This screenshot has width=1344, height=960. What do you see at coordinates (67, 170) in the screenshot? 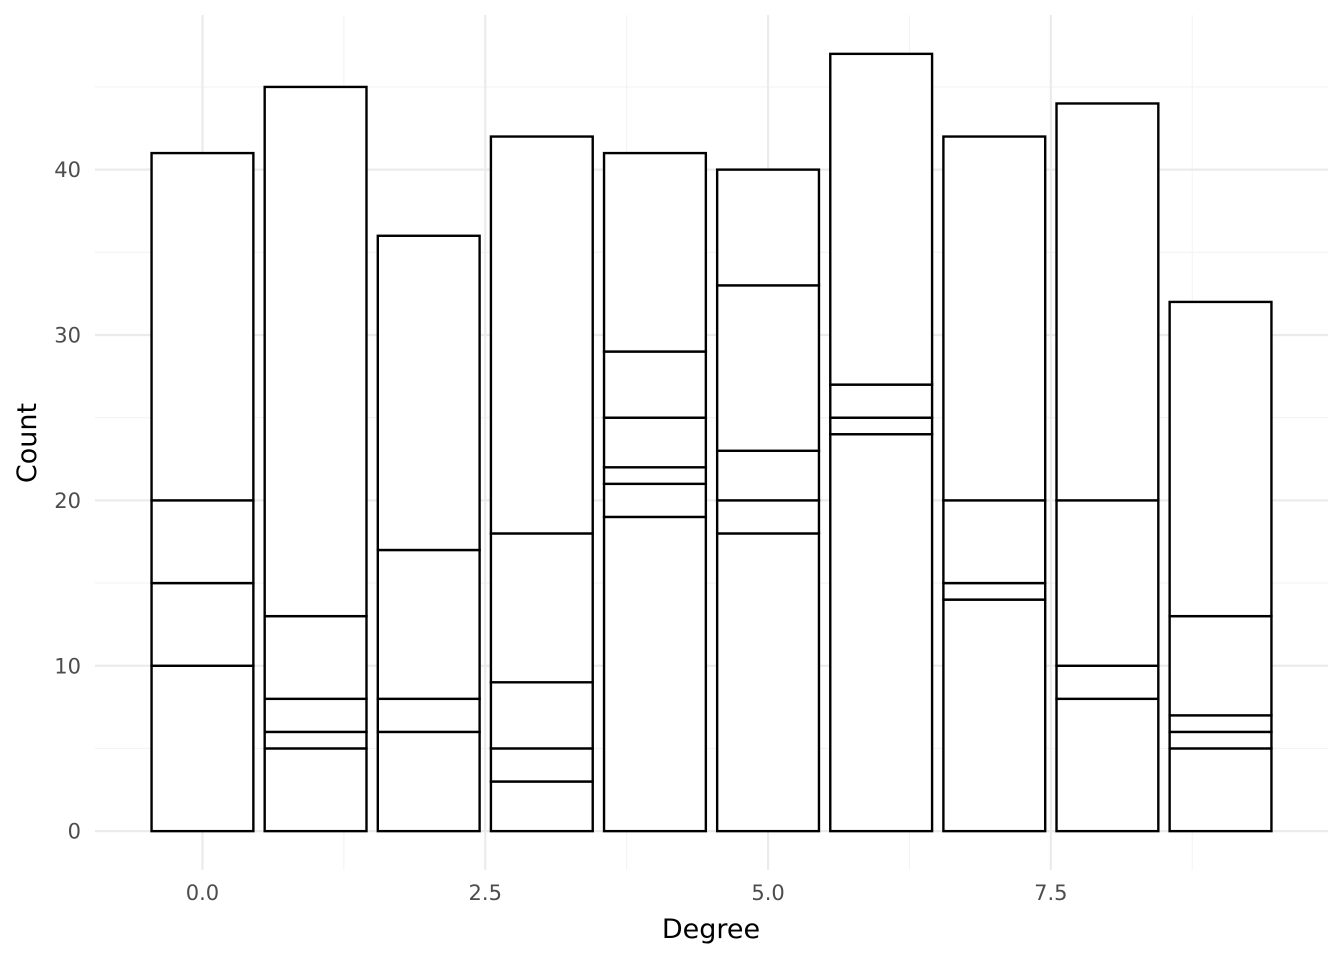
I see `y-tick-label: 40` at bounding box center [67, 170].